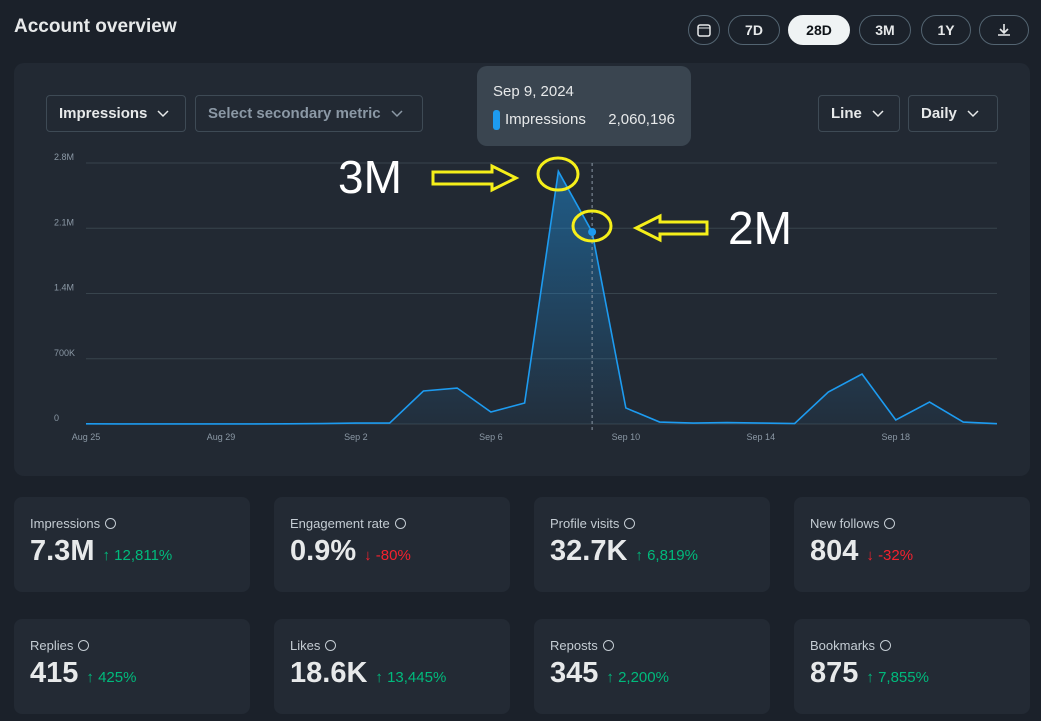 The width and height of the screenshot is (1041, 721). What do you see at coordinates (64, 157) in the screenshot?
I see `y-tick-label: 2.8M` at bounding box center [64, 157].